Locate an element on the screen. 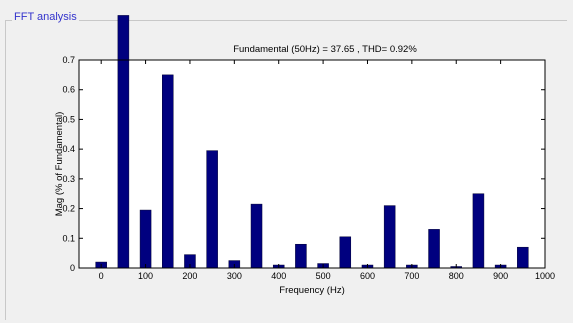 The image size is (573, 323). x-tick-label: 900 is located at coordinates (500, 276).